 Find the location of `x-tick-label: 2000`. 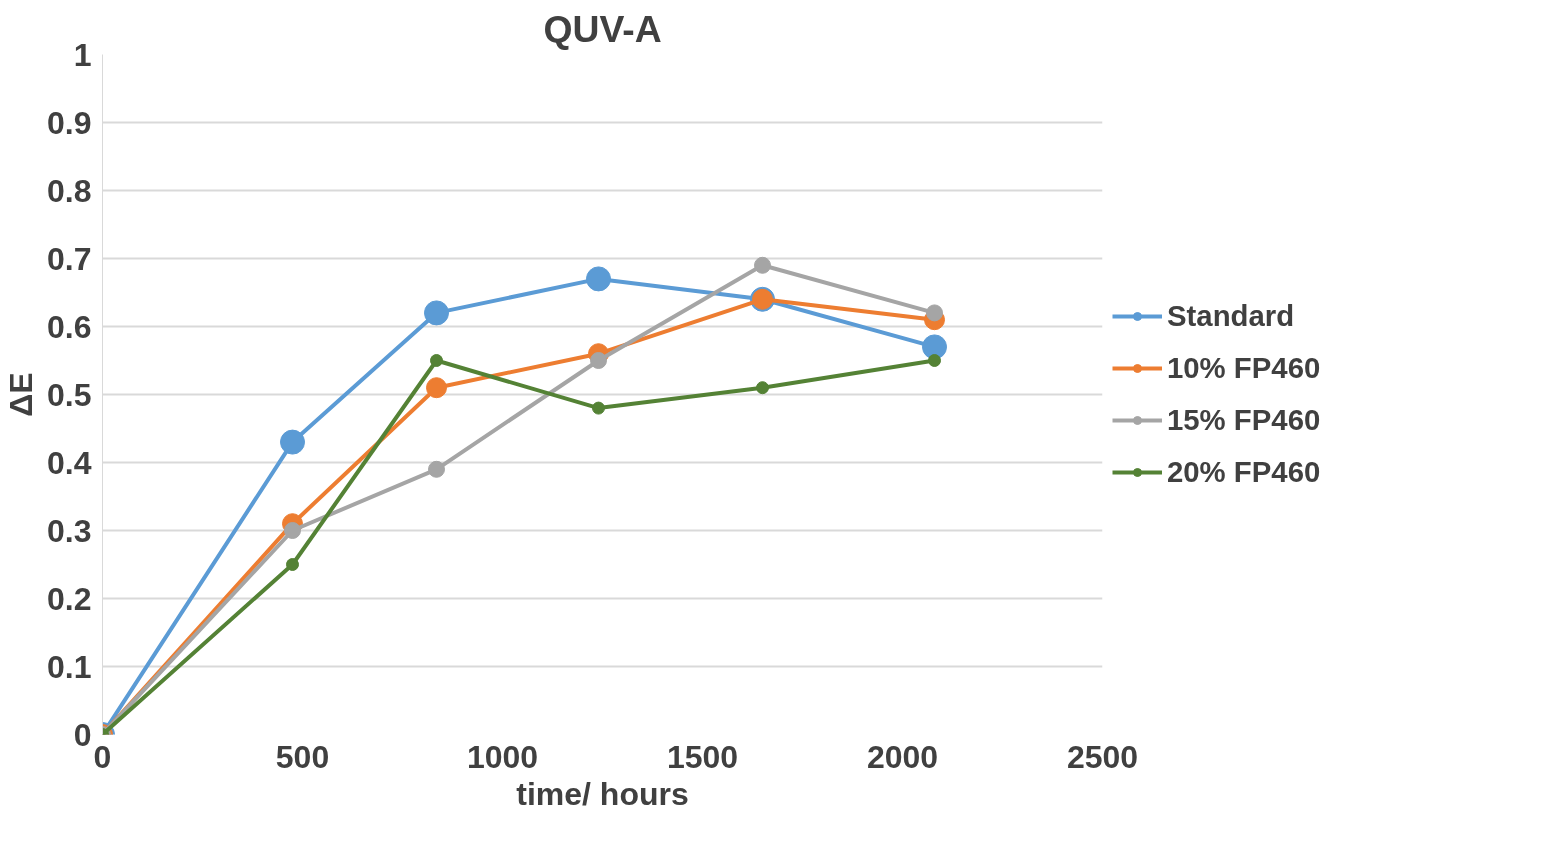

x-tick-label: 2000 is located at coordinates (902, 756).